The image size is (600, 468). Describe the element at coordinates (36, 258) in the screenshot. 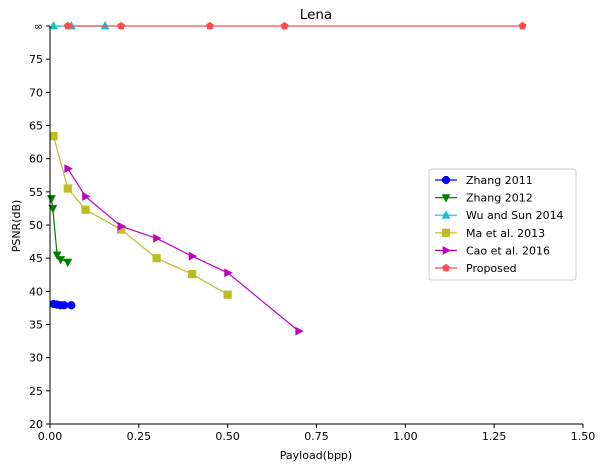

I see `y-tick-label: 45` at that location.